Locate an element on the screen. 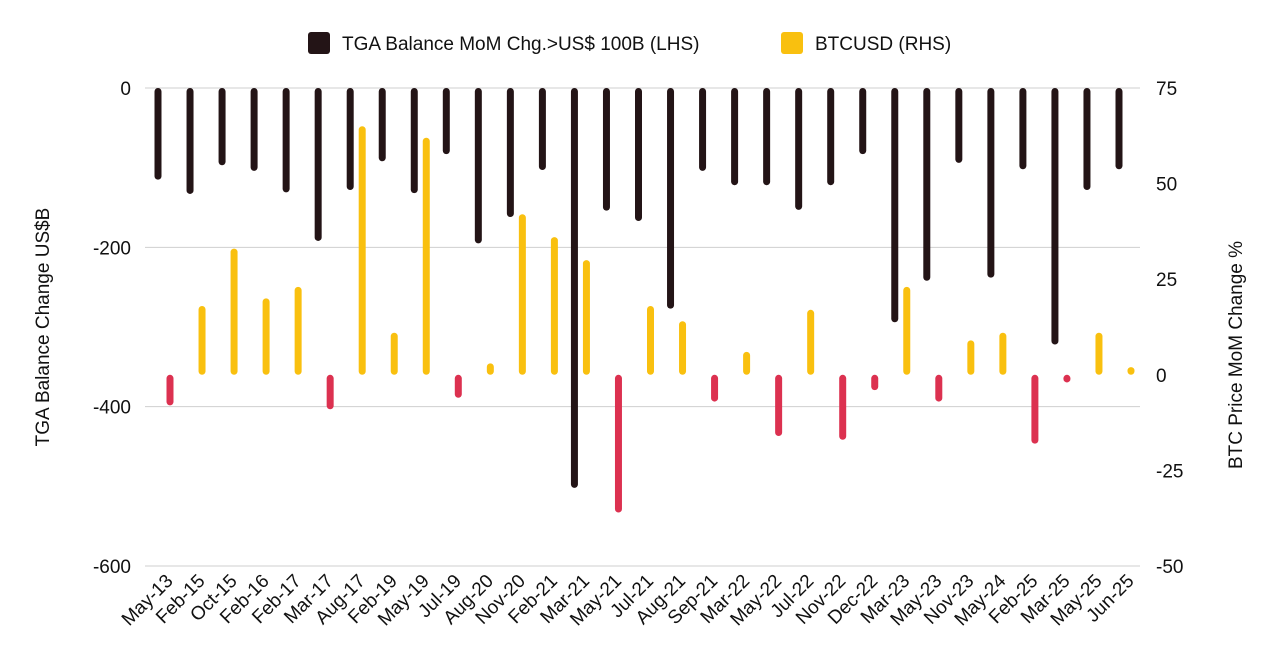 This screenshot has height=669, width=1280. y-right-tick-label: 25 is located at coordinates (1166, 280).